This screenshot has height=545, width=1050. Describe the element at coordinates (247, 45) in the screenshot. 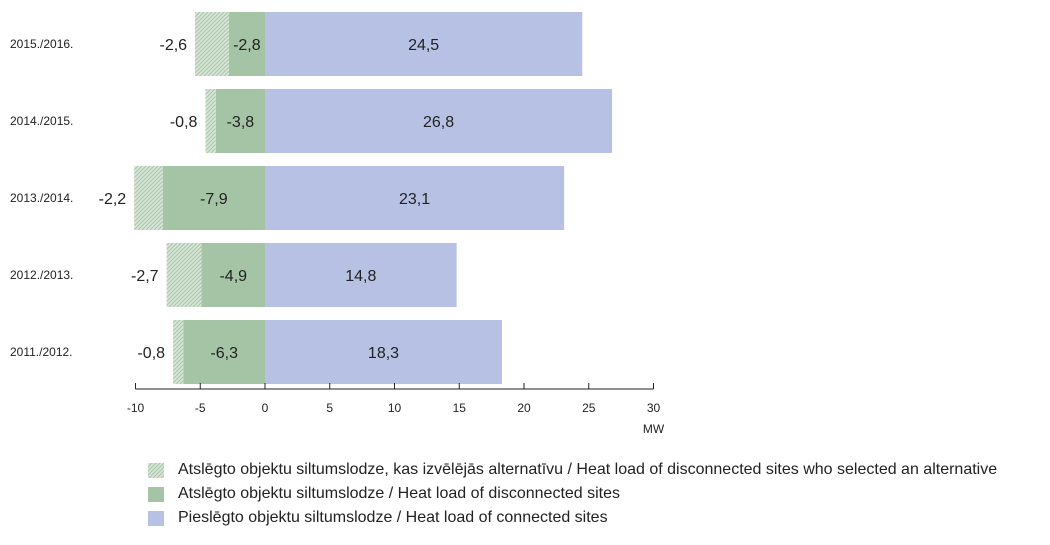

I see `data-label-disconnected: -2,8` at that location.